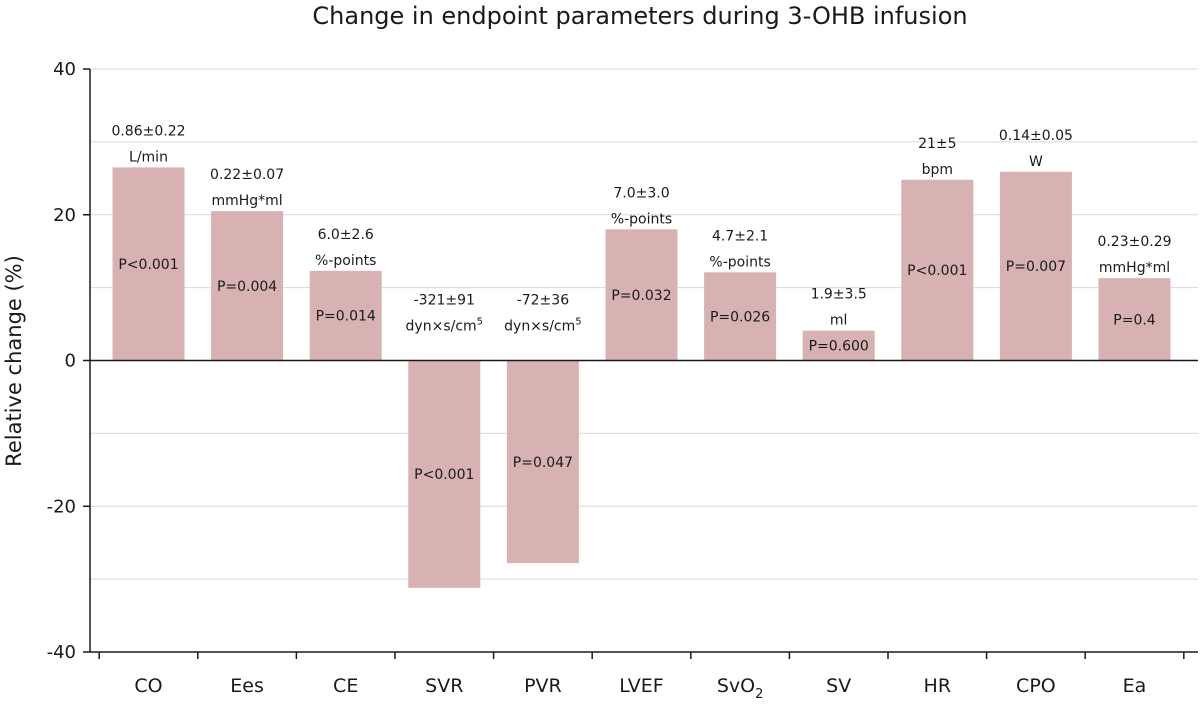  I want to click on bar-p-value: P=0.026, so click(740, 317).